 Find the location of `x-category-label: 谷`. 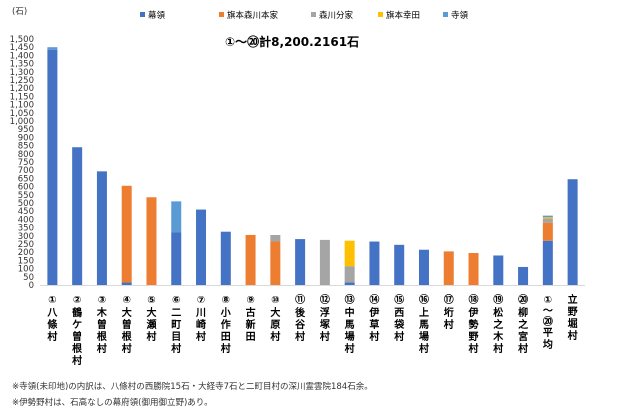

x-category-label: 谷 is located at coordinates (300, 324).